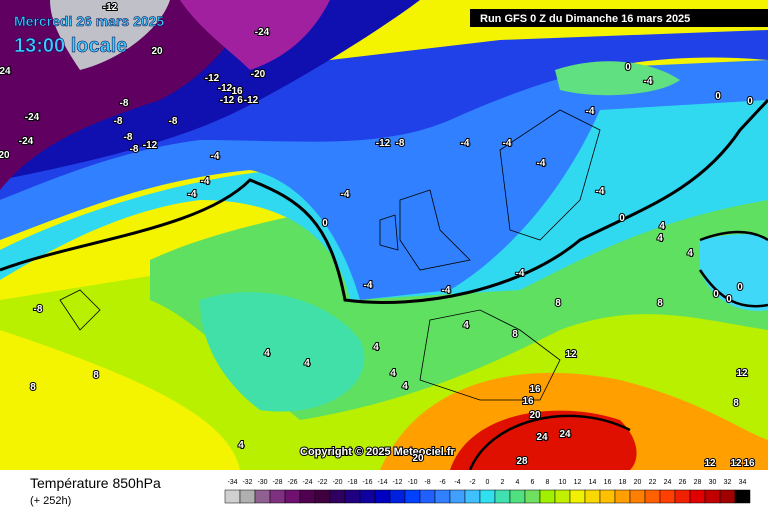  I want to click on legend-label: -6, so click(442, 482).